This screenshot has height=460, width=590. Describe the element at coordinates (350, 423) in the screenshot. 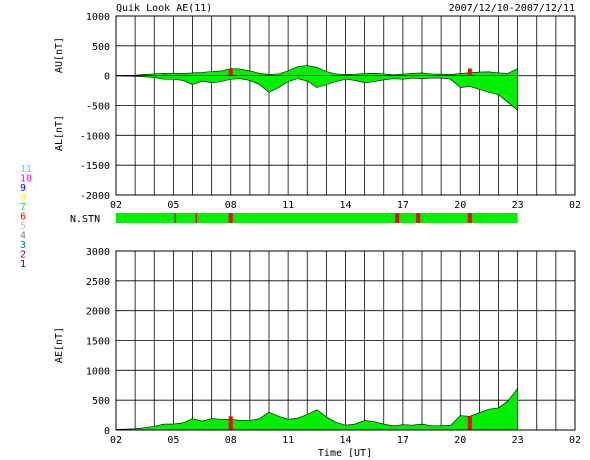

I see `ae-marks` at that location.